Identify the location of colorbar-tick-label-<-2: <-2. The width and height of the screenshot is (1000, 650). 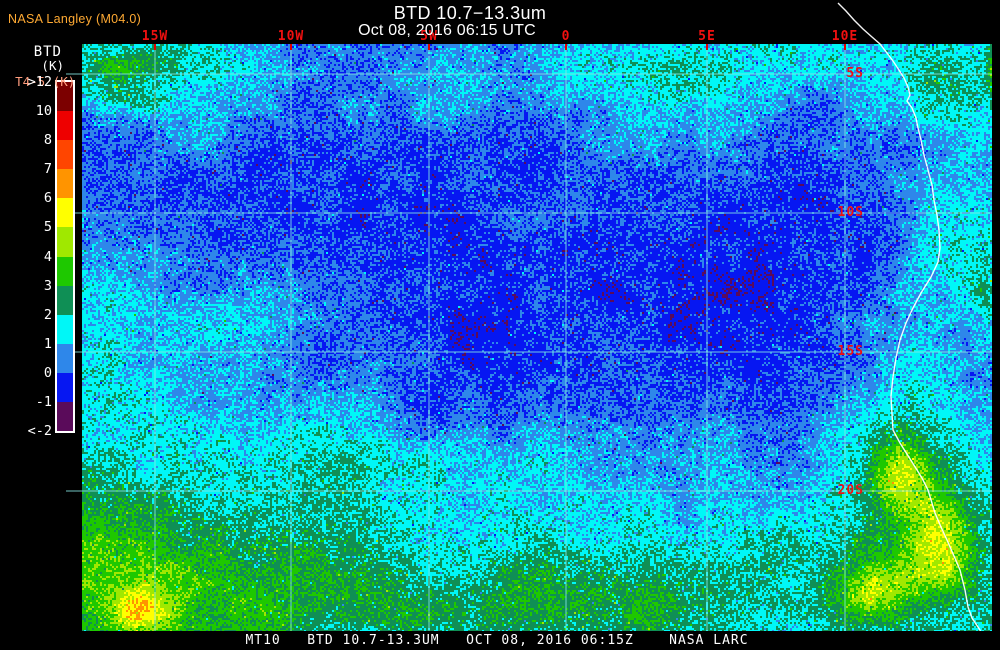
(39, 431).